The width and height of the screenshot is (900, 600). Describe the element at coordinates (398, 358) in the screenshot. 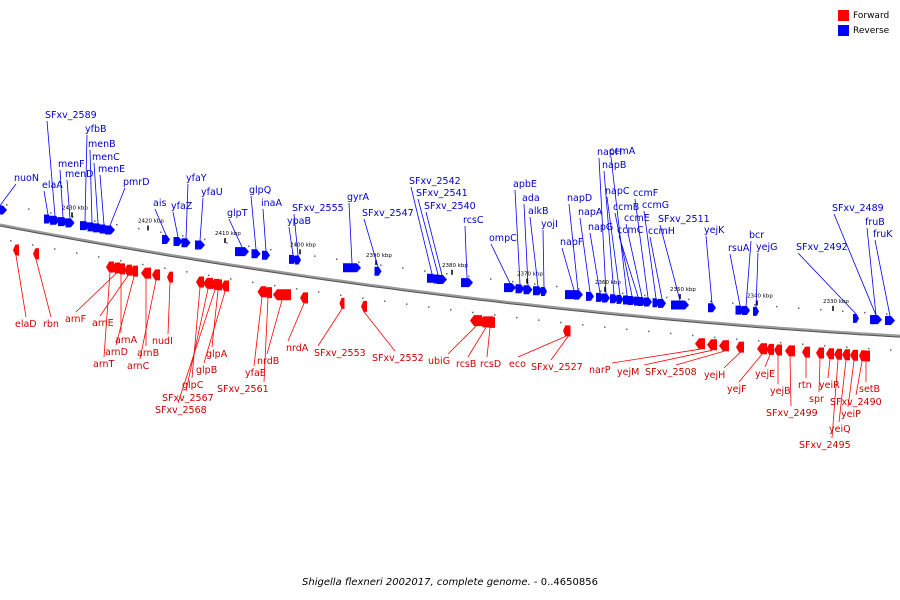

I see `forward-gene-label: SFxv_2552` at that location.